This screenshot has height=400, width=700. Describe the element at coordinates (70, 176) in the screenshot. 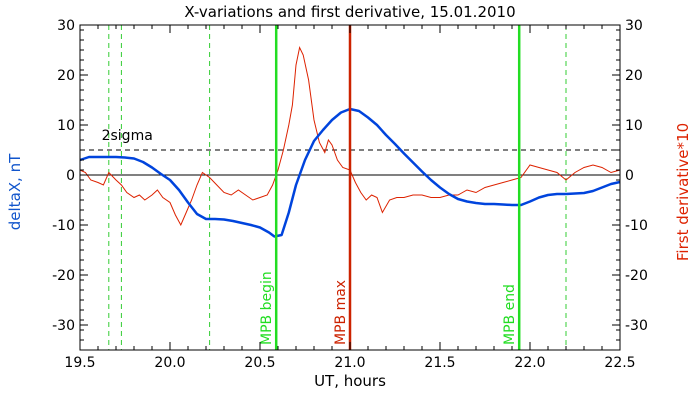

I see `y-tick-label-left: 0` at that location.